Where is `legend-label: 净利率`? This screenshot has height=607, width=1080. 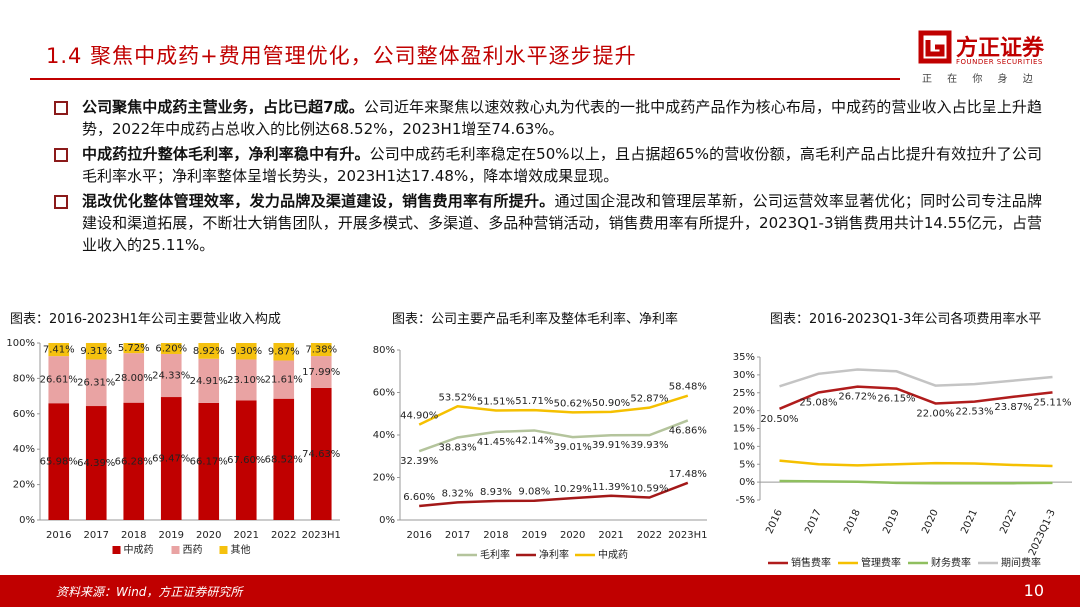
legend-label: 净利率 is located at coordinates (554, 554).